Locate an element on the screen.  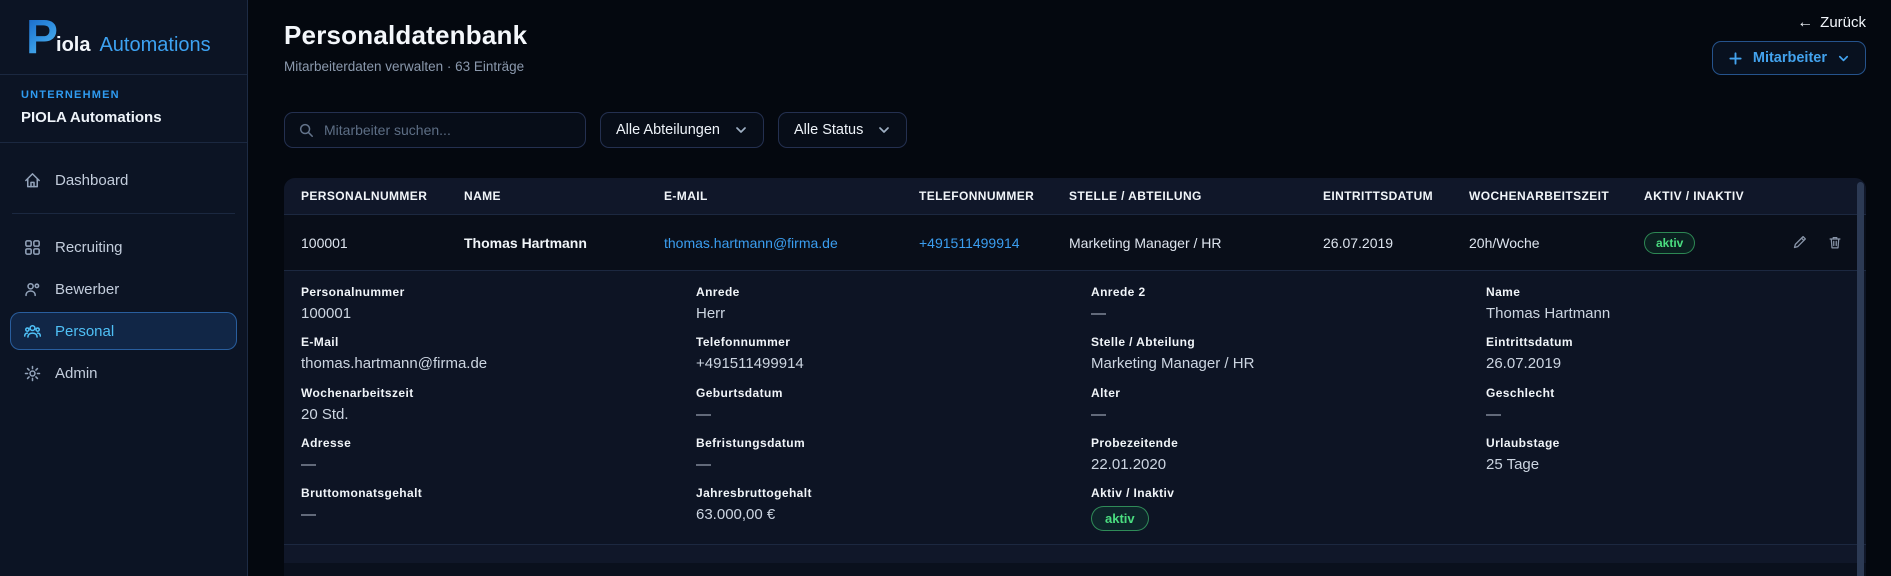
edit-icon is located at coordinates (1799, 242).